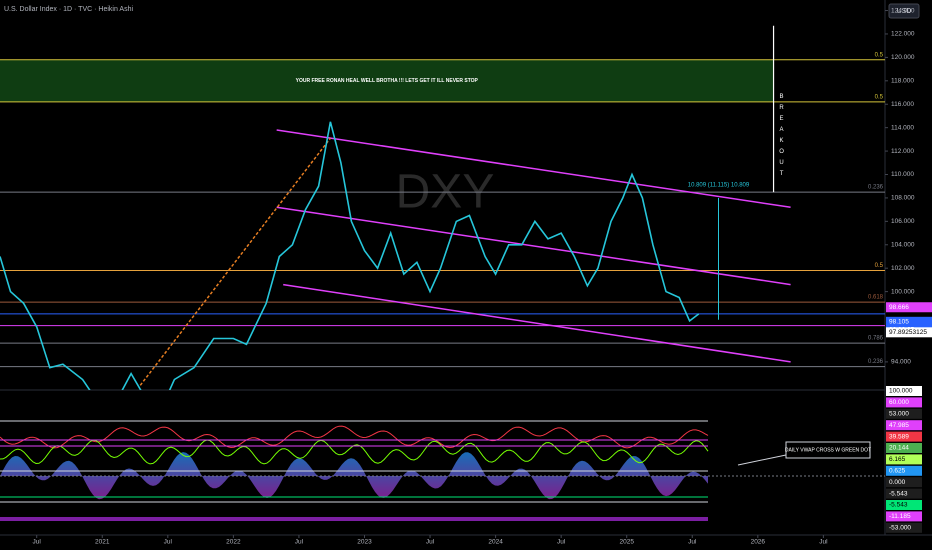 The height and width of the screenshot is (550, 932). I want to click on currency-button, so click(904, 11).